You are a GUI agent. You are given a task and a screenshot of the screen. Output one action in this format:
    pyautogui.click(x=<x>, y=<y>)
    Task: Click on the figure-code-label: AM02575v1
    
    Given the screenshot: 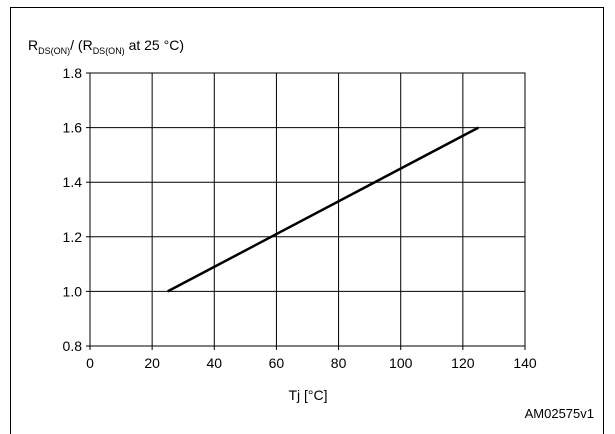 What is the action you would take?
    pyautogui.click(x=559, y=413)
    